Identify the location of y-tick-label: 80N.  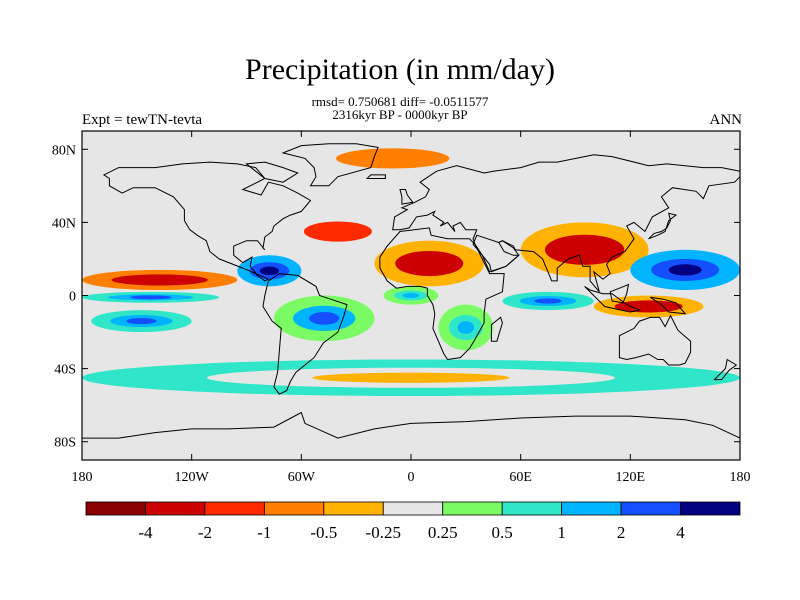
(64, 150).